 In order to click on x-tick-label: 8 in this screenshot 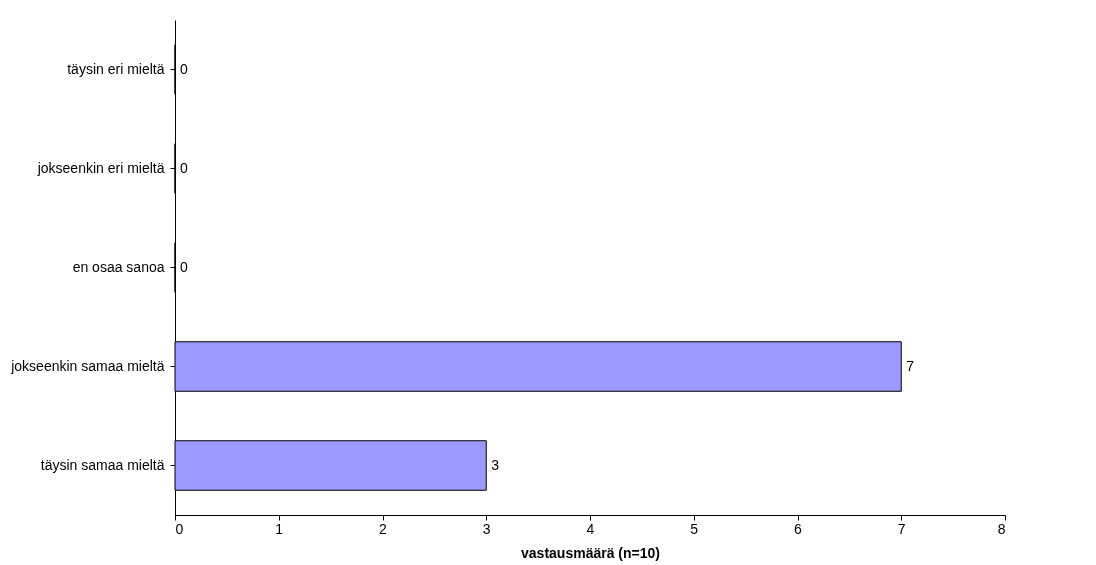, I will do `click(1001, 528)`.